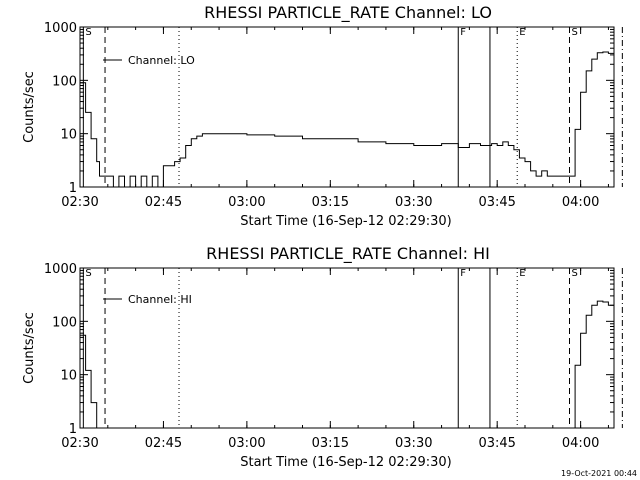  Describe the element at coordinates (160, 299) in the screenshot. I see `legend-label: Channel: HI` at that location.